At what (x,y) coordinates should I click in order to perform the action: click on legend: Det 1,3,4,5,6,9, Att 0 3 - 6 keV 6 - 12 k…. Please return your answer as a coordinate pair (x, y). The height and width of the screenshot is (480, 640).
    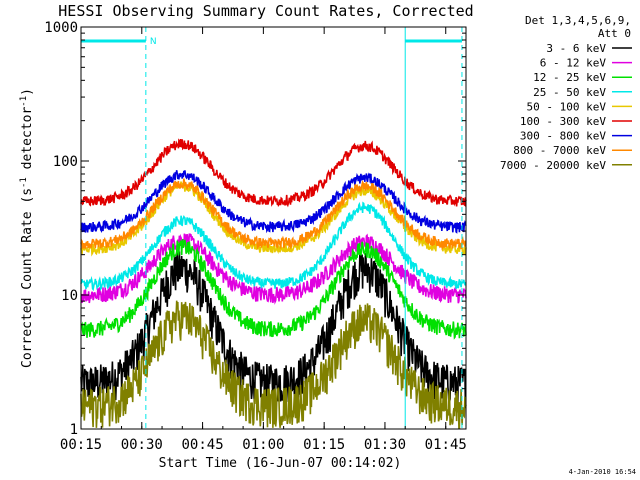
    Looking at the image, I should click on (566, 93).